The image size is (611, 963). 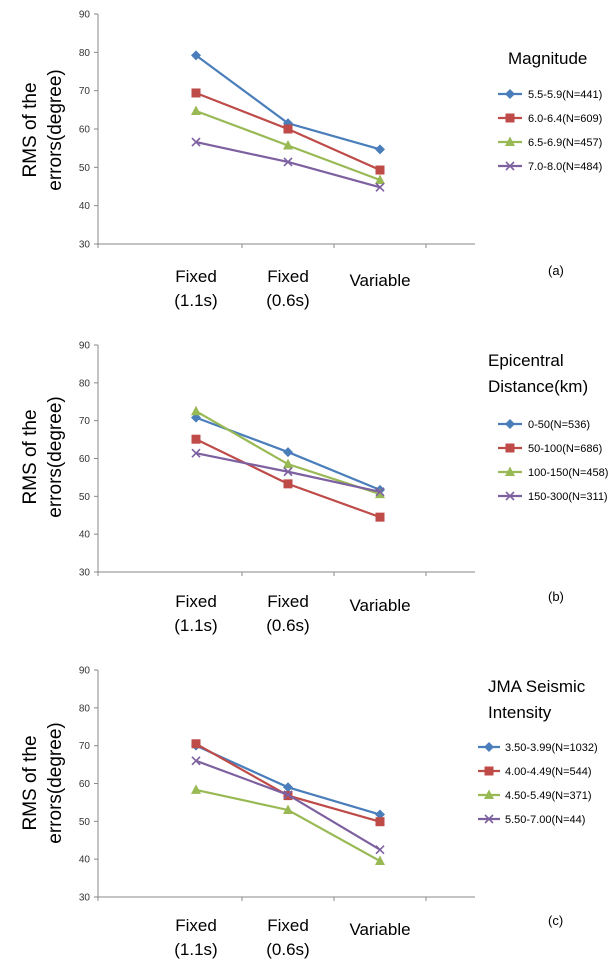 What do you see at coordinates (556, 596) in the screenshot?
I see `panel-label: (b)` at bounding box center [556, 596].